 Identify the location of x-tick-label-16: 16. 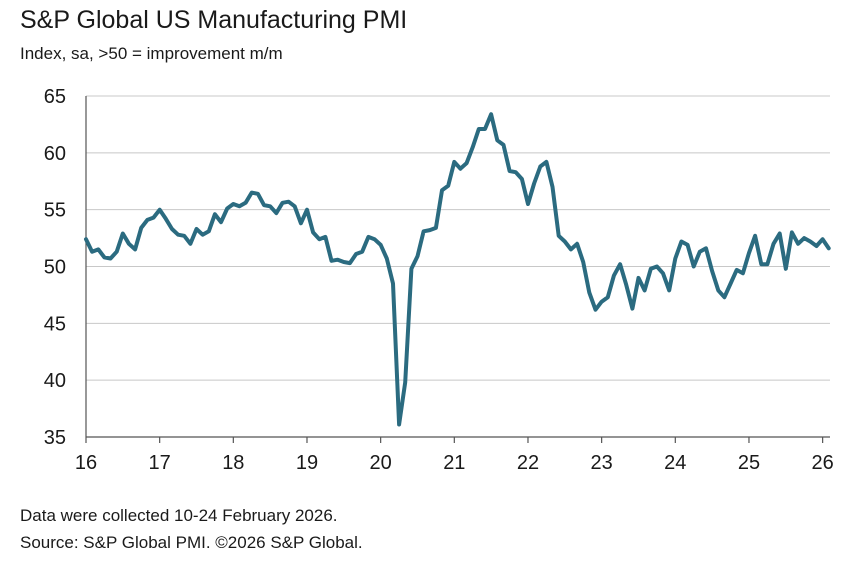
(86, 463).